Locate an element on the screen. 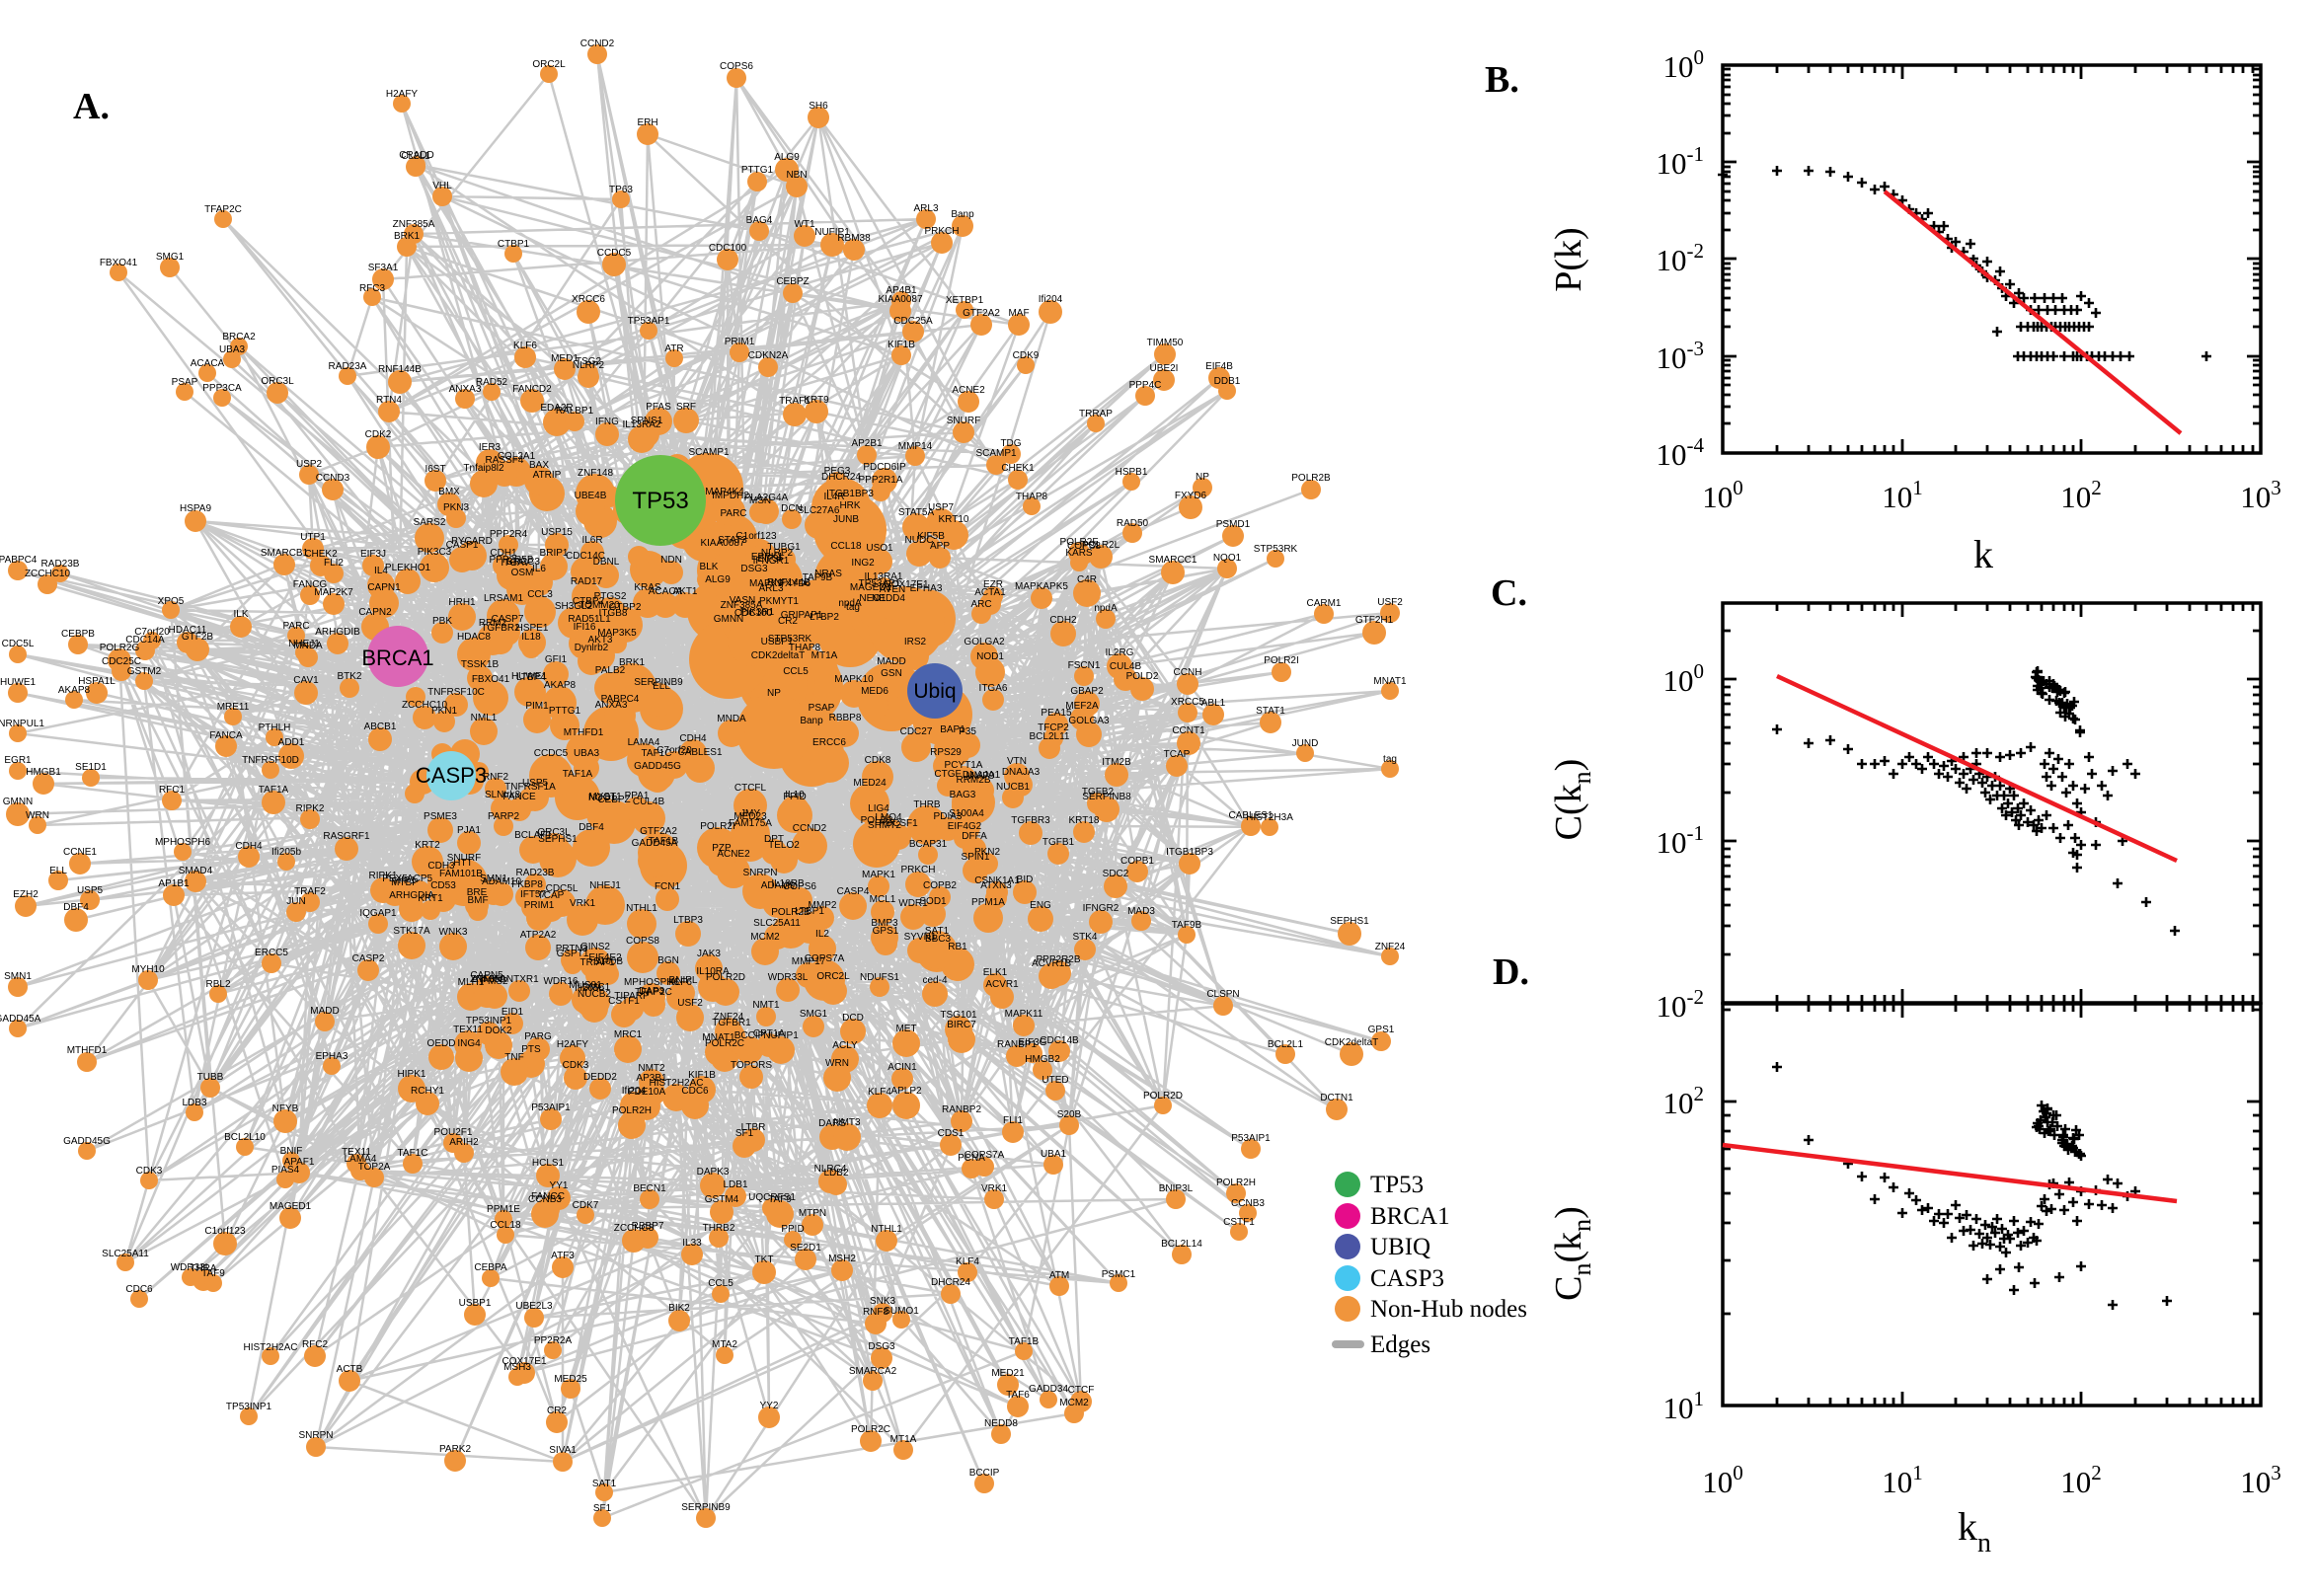  svg-text: CDH4 is located at coordinates (249, 846).